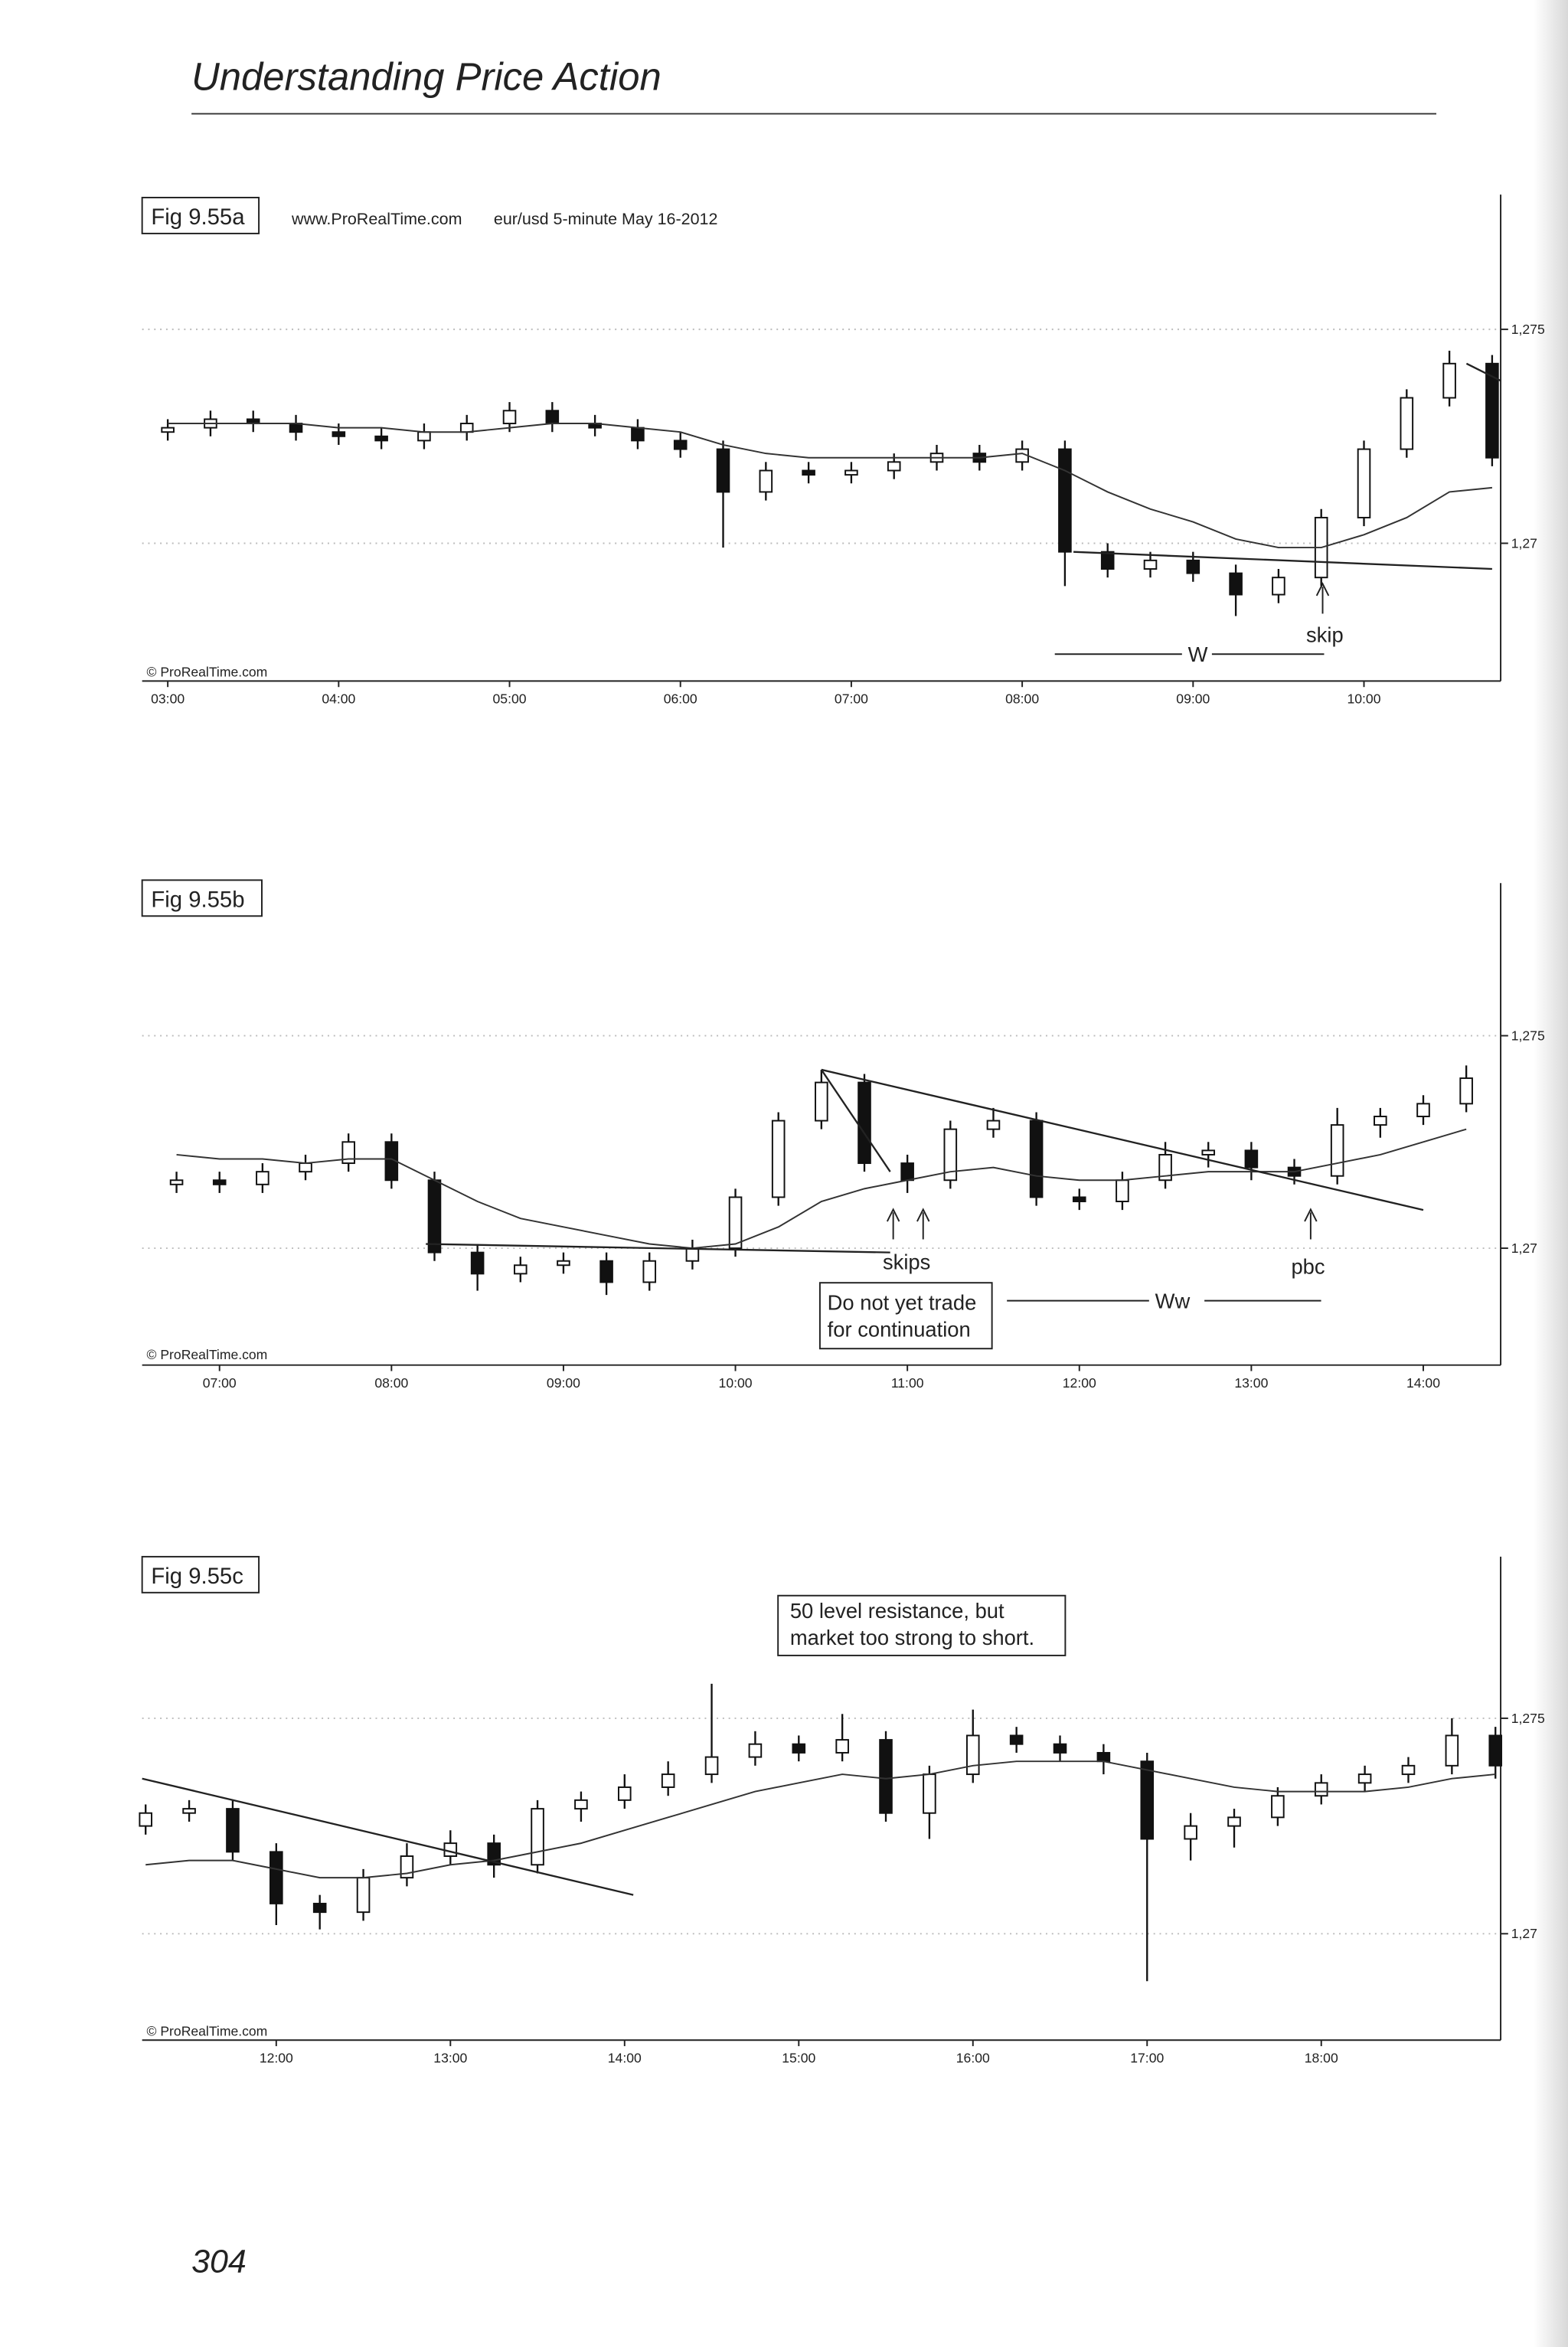 The width and height of the screenshot is (1568, 2347). Describe the element at coordinates (680, 699) in the screenshot. I see `x-tick-label: 06:00` at that location.